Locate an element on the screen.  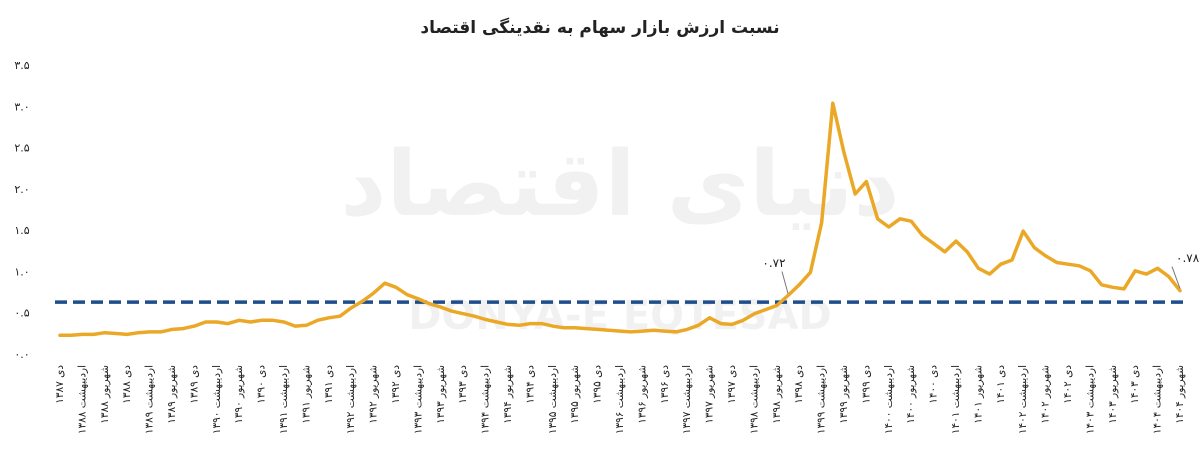
y-tick-label: ۲.۰ is located at coordinates (21, 189).